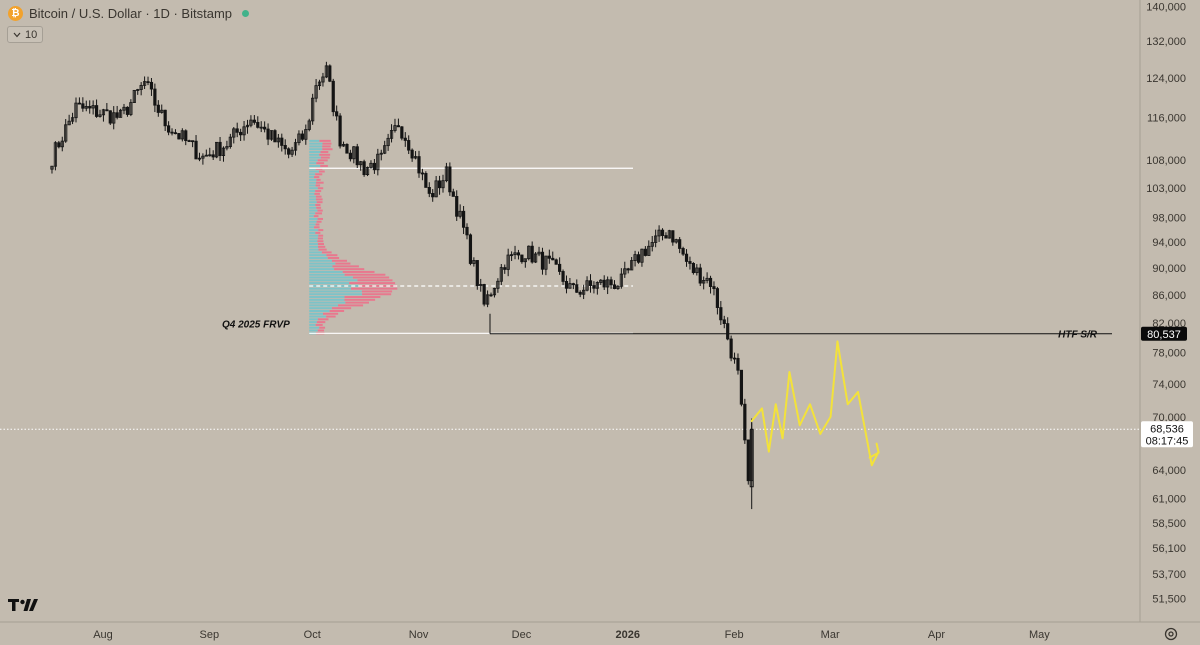 This screenshot has height=645, width=1200. I want to click on htf-sr-price-tag, so click(1164, 333).